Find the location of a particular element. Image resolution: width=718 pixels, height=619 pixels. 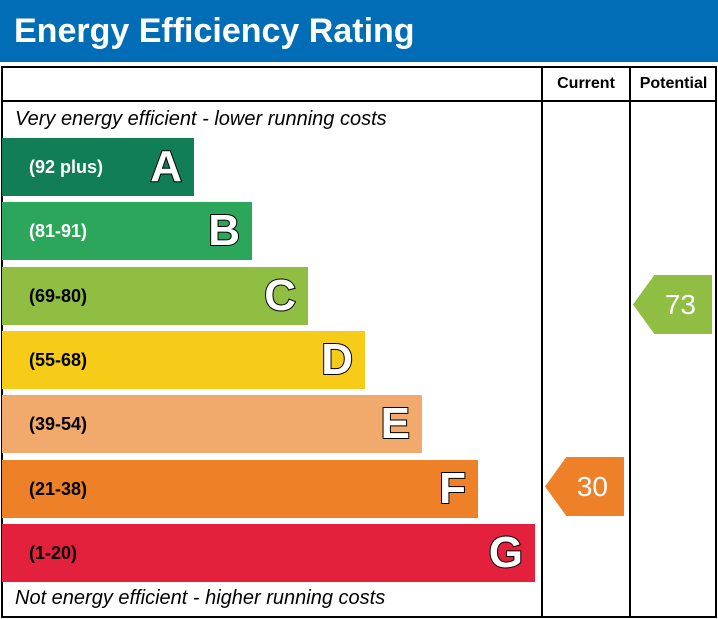

current-column-header: Current is located at coordinates (586, 83).